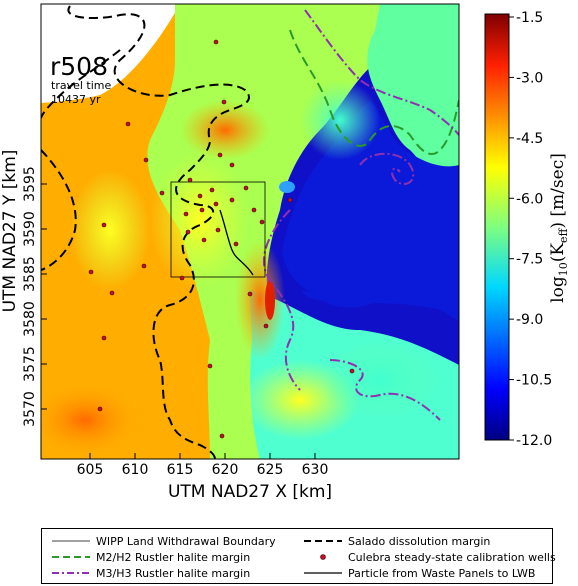  I want to click on y-tick-label: 3585, so click(30, 274).